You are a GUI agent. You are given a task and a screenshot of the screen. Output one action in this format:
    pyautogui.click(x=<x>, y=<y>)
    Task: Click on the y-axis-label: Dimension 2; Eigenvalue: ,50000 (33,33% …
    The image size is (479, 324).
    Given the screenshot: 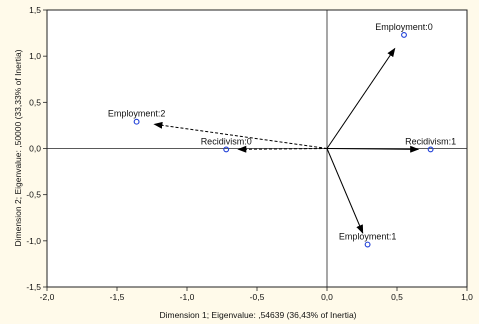 What is the action you would take?
    pyautogui.click(x=18, y=147)
    